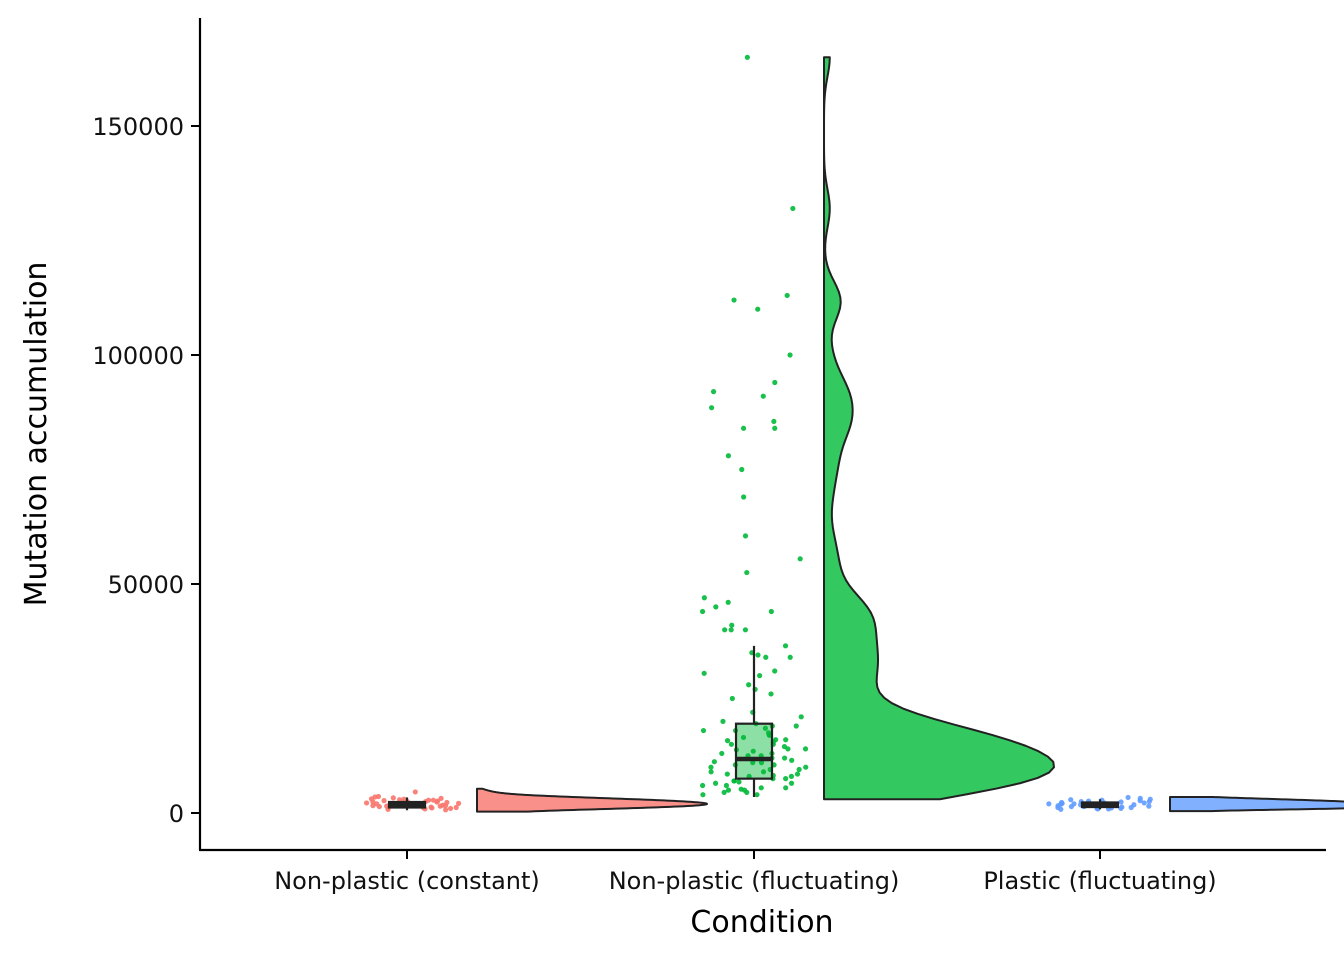  Describe the element at coordinates (138, 127) in the screenshot. I see `y-tick-label: 150000` at that location.